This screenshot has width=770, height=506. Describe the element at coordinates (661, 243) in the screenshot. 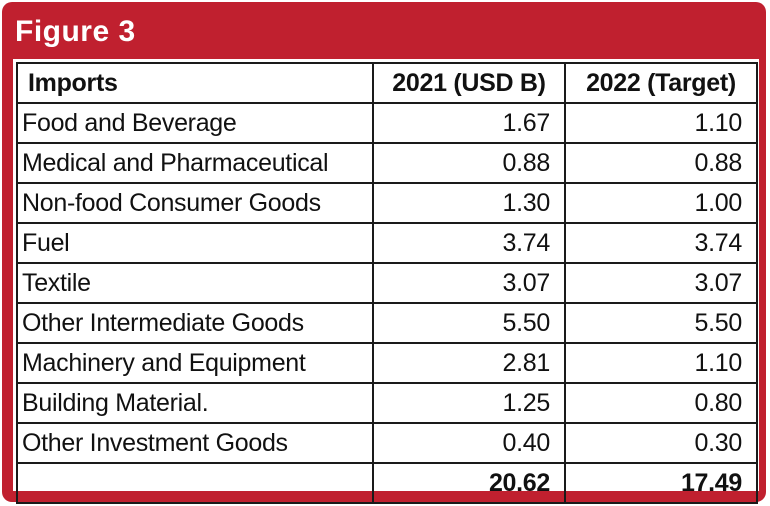

I see `row-value-2022: 3.74` at that location.